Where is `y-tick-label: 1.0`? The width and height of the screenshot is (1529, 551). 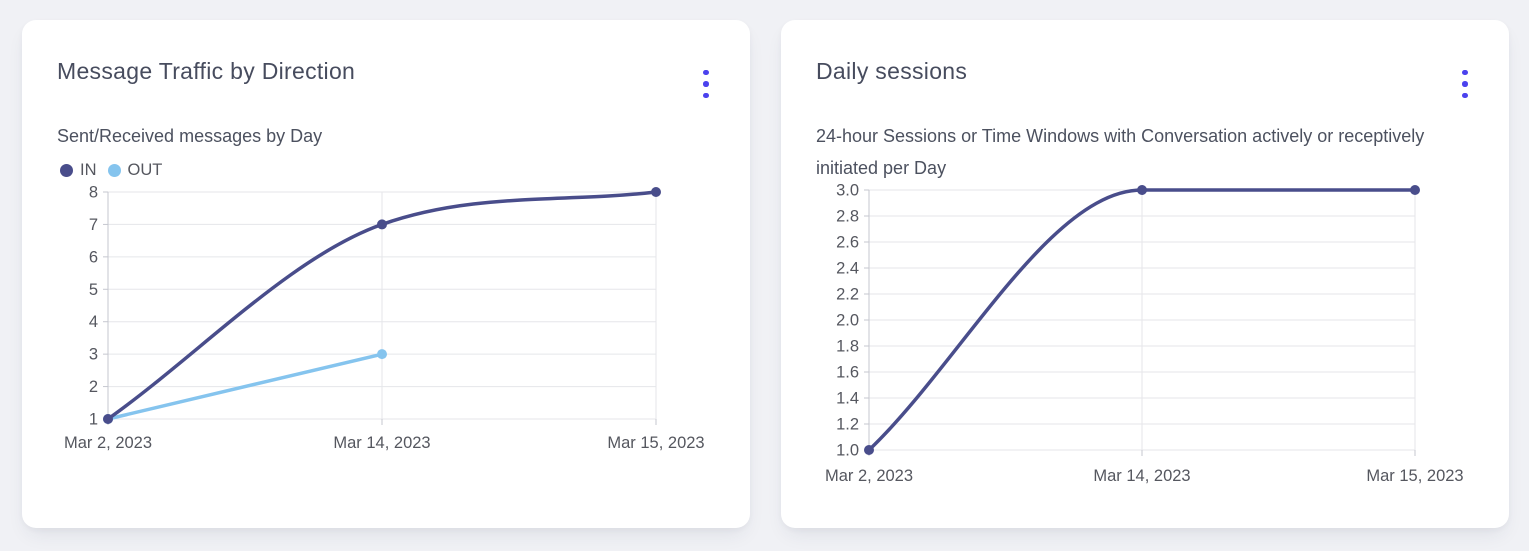
y-tick-label: 1.0 is located at coordinates (847, 451).